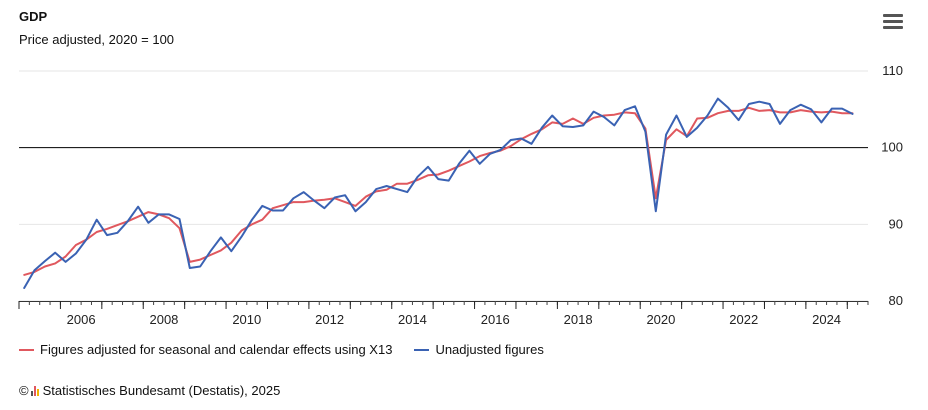  Describe the element at coordinates (329, 319) in the screenshot. I see `x-tick-label: 2012` at that location.